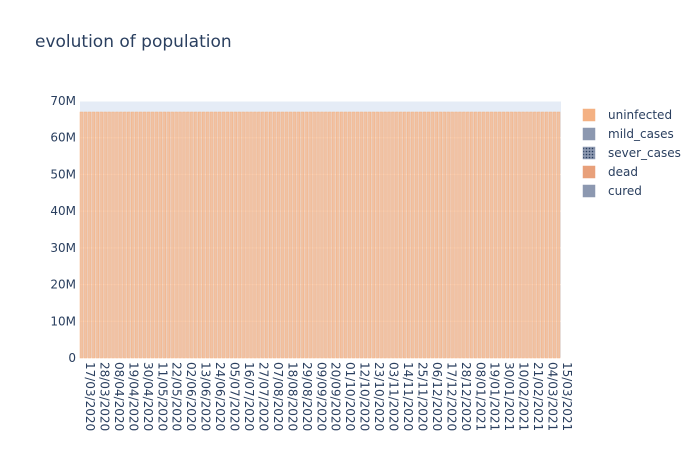  What do you see at coordinates (627, 115) in the screenshot?
I see `legend-item-uninfected: uninfected` at bounding box center [627, 115].